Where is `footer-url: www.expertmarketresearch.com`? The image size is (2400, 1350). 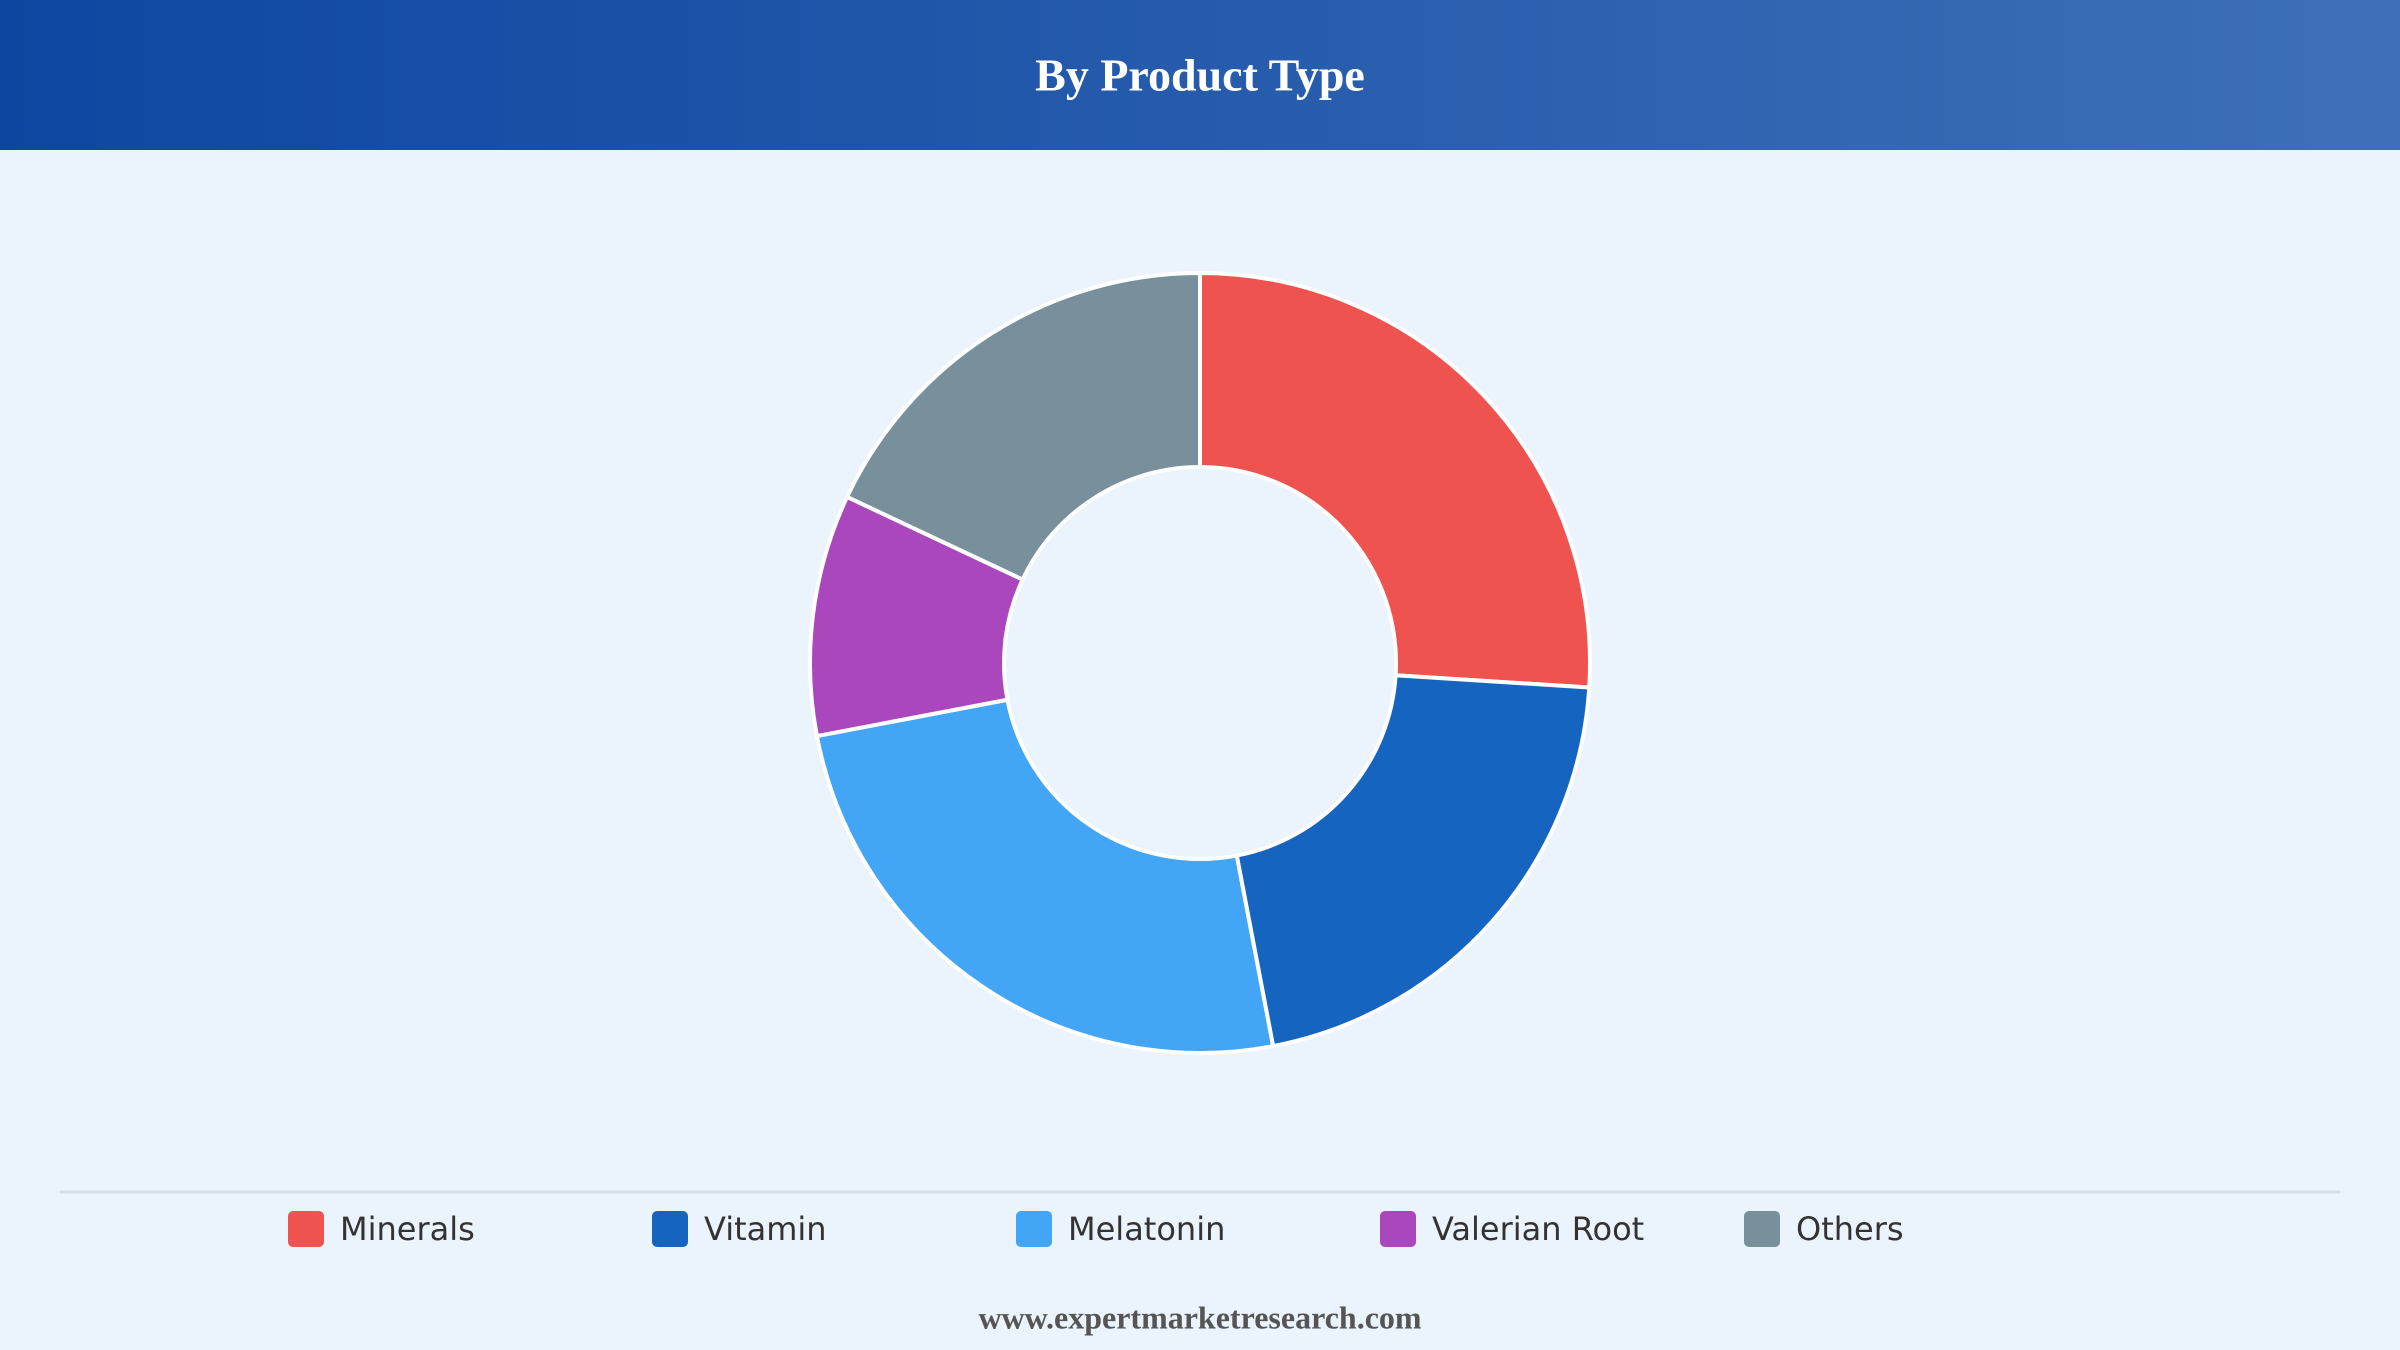
footer-url: www.expertmarketresearch.com is located at coordinates (1199, 1317).